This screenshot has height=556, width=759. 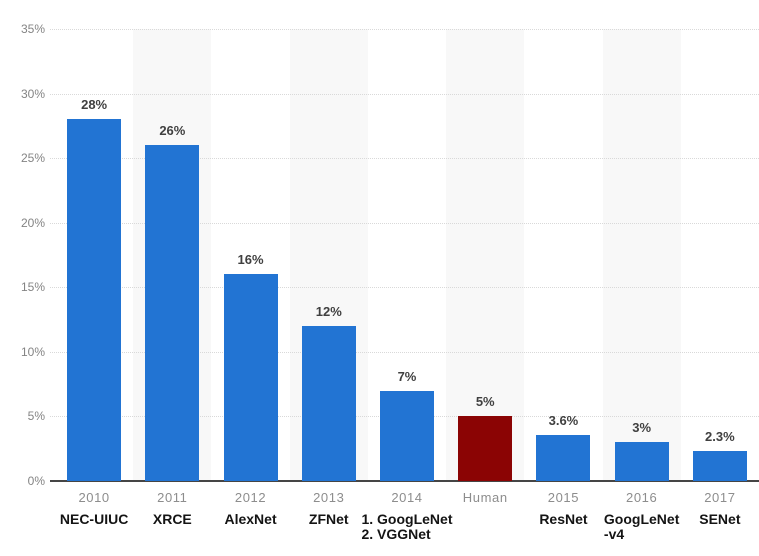 I want to click on model-name-text: ResNet, so click(x=563, y=519).